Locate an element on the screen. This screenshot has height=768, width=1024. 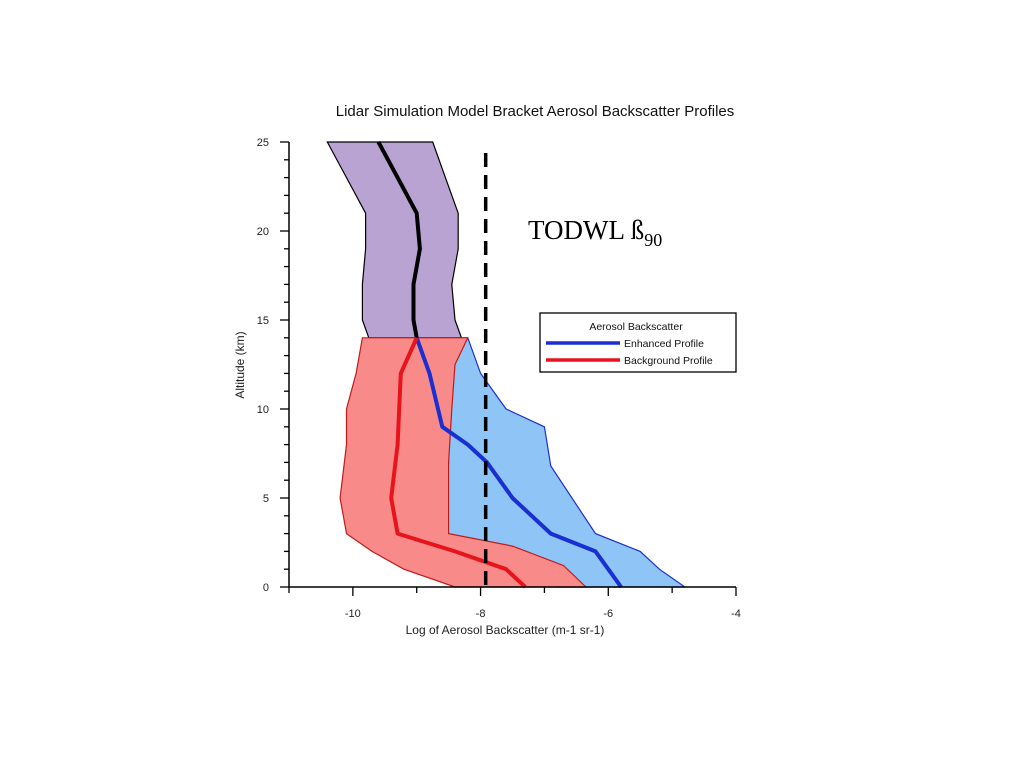
y-tick-label: 5 is located at coordinates (266, 499).